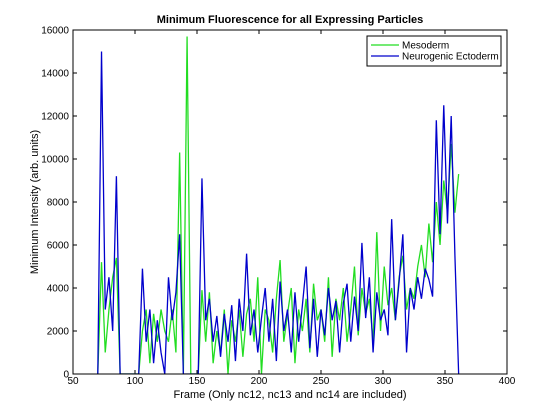 The height and width of the screenshot is (420, 560). Describe the element at coordinates (445, 381) in the screenshot. I see `x-tick-label: 350` at that location.